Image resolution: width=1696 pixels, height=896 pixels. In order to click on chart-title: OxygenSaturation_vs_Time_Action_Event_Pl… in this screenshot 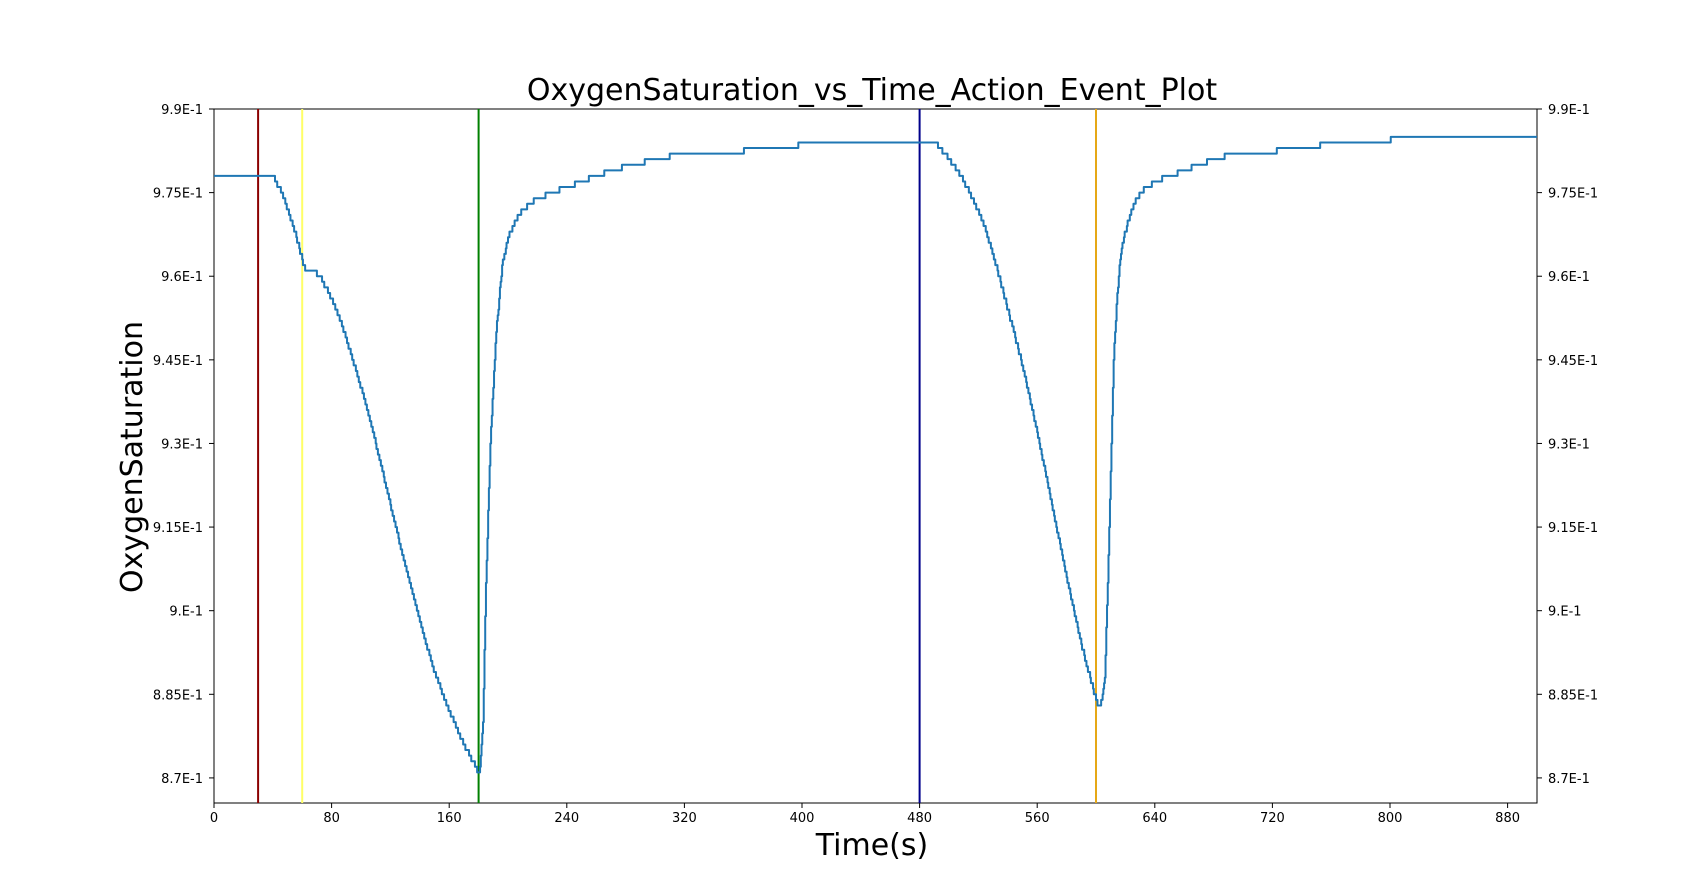, I will do `click(872, 90)`.